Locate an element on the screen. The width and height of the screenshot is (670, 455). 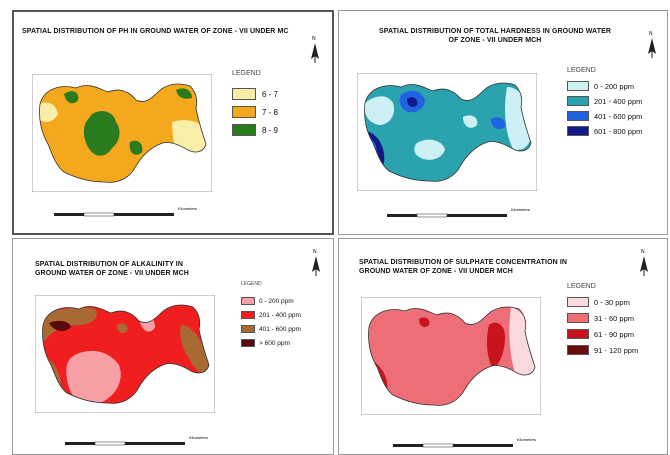
ph-scale-bar: Kilometers is located at coordinates (144, 213).